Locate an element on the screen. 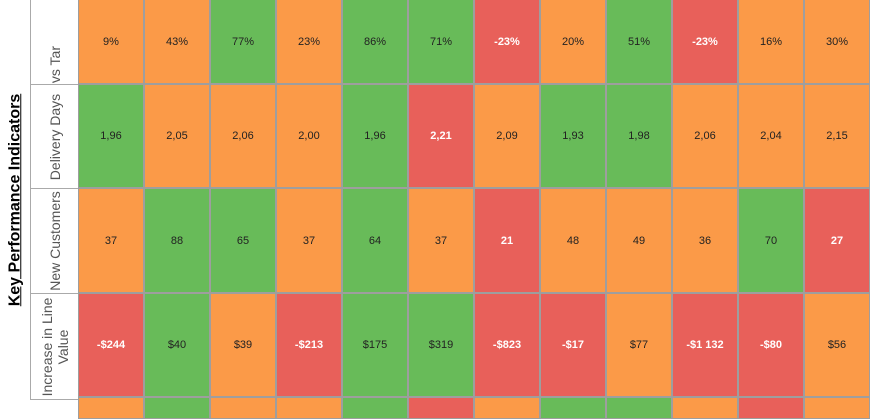 The width and height of the screenshot is (870, 419). kpi-cell: 2,21 is located at coordinates (441, 136).